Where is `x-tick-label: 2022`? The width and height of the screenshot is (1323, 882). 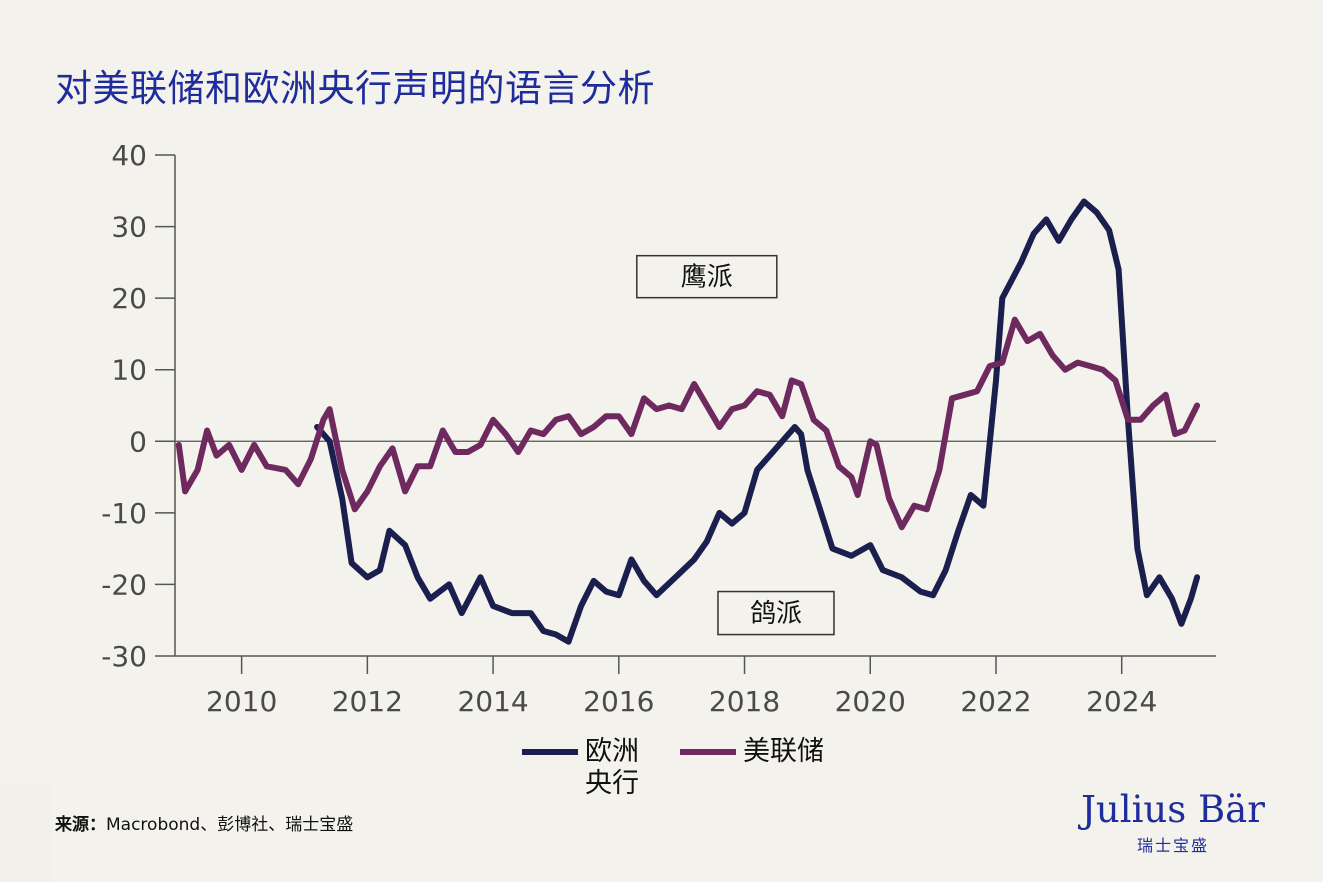 x-tick-label: 2022 is located at coordinates (995, 701).